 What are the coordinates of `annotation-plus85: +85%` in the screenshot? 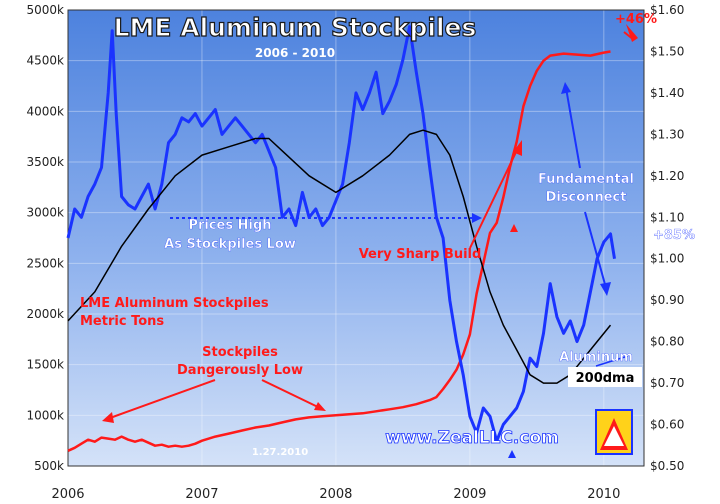 It's located at (674, 235).